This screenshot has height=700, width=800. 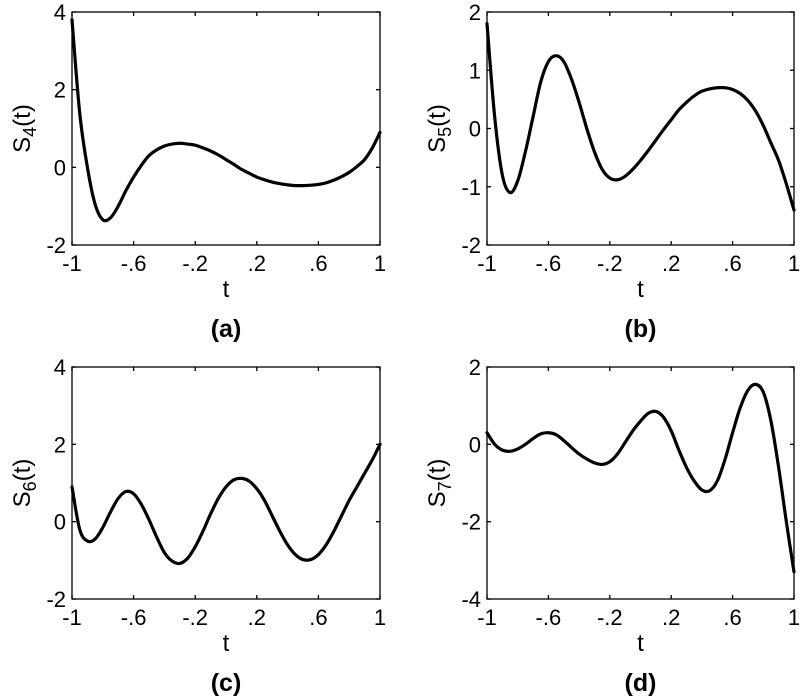 I want to click on y-axis-label: S4(t), so click(x=24, y=128).